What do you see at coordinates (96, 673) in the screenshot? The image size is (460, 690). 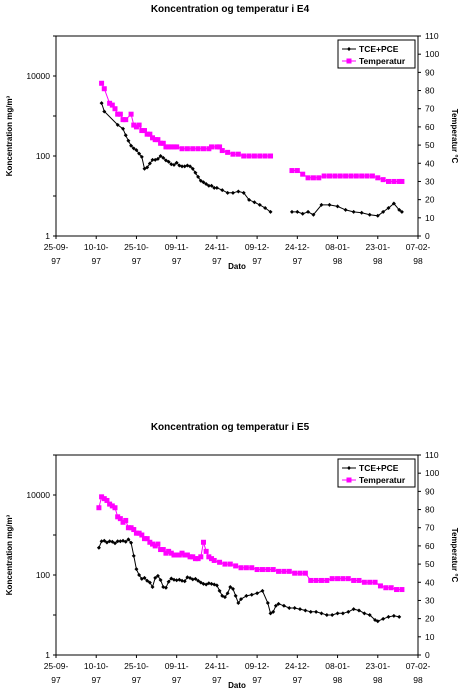 I see `x-tick-label: 10-10- 97` at bounding box center [96, 673].